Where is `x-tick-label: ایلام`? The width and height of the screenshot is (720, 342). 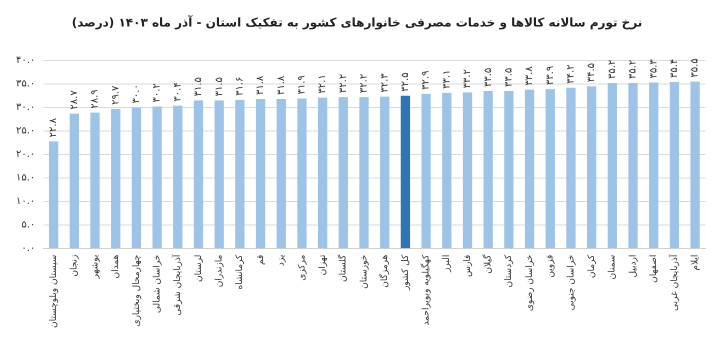 x-tick-label: ایلام is located at coordinates (695, 262).